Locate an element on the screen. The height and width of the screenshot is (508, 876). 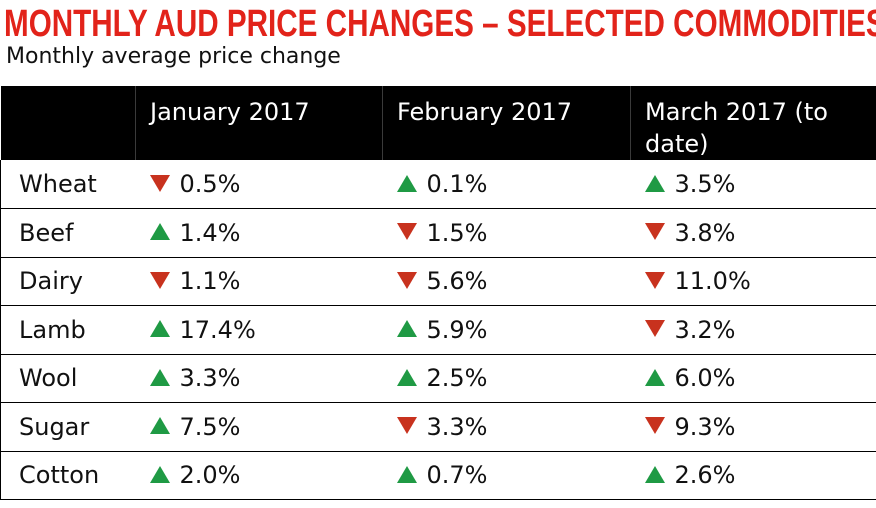
table-cell: 17.4% is located at coordinates (259, 330).